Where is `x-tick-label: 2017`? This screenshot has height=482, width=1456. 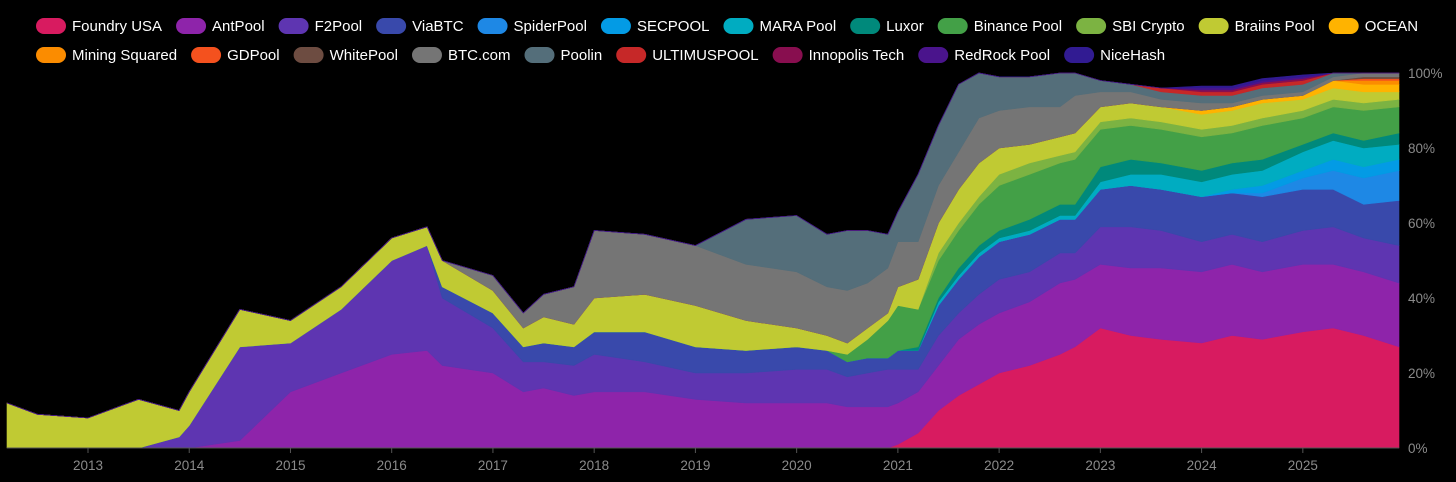 x-tick-label: 2017 is located at coordinates (493, 465).